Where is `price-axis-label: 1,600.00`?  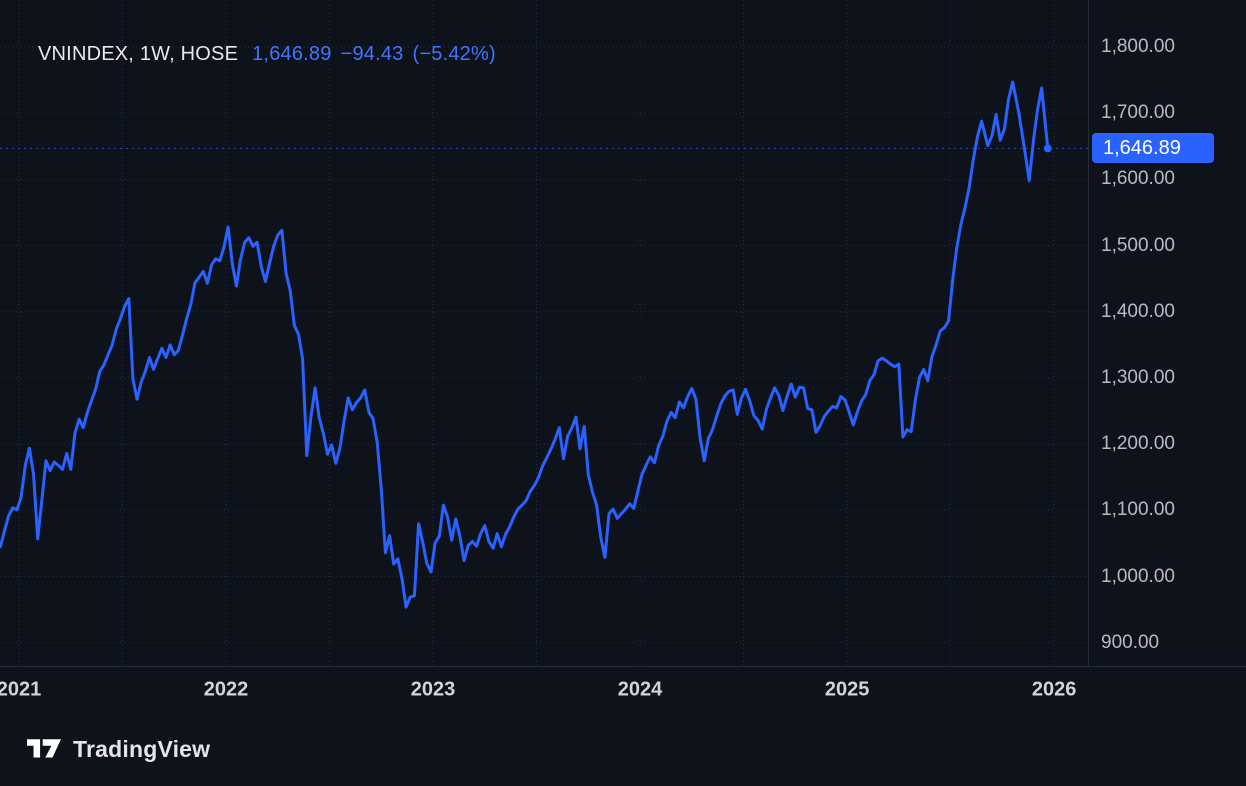
price-axis-label: 1,600.00 is located at coordinates (1138, 179).